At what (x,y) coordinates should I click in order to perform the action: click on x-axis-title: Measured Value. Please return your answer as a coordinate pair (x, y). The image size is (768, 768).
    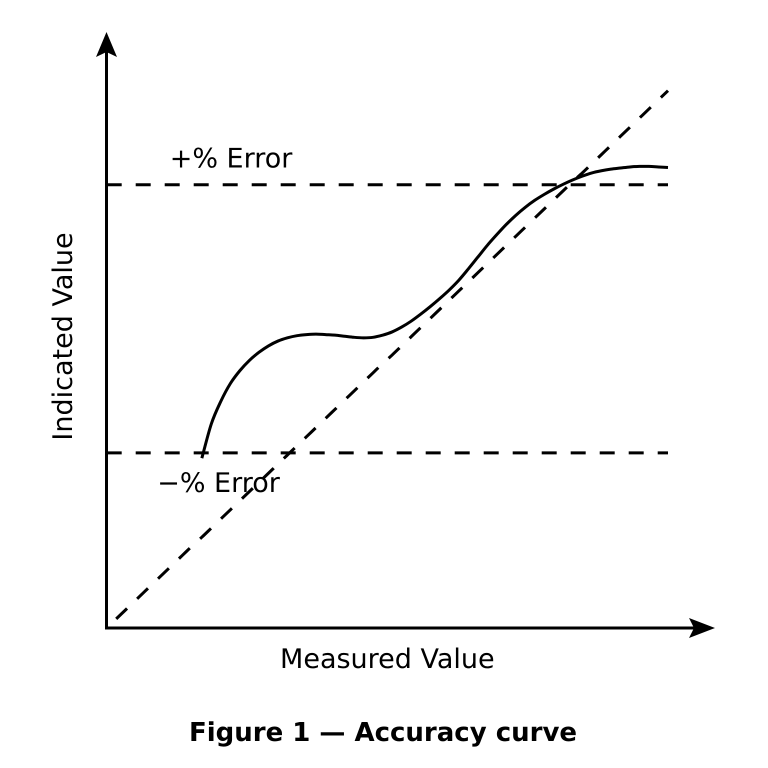
    Looking at the image, I should click on (387, 660).